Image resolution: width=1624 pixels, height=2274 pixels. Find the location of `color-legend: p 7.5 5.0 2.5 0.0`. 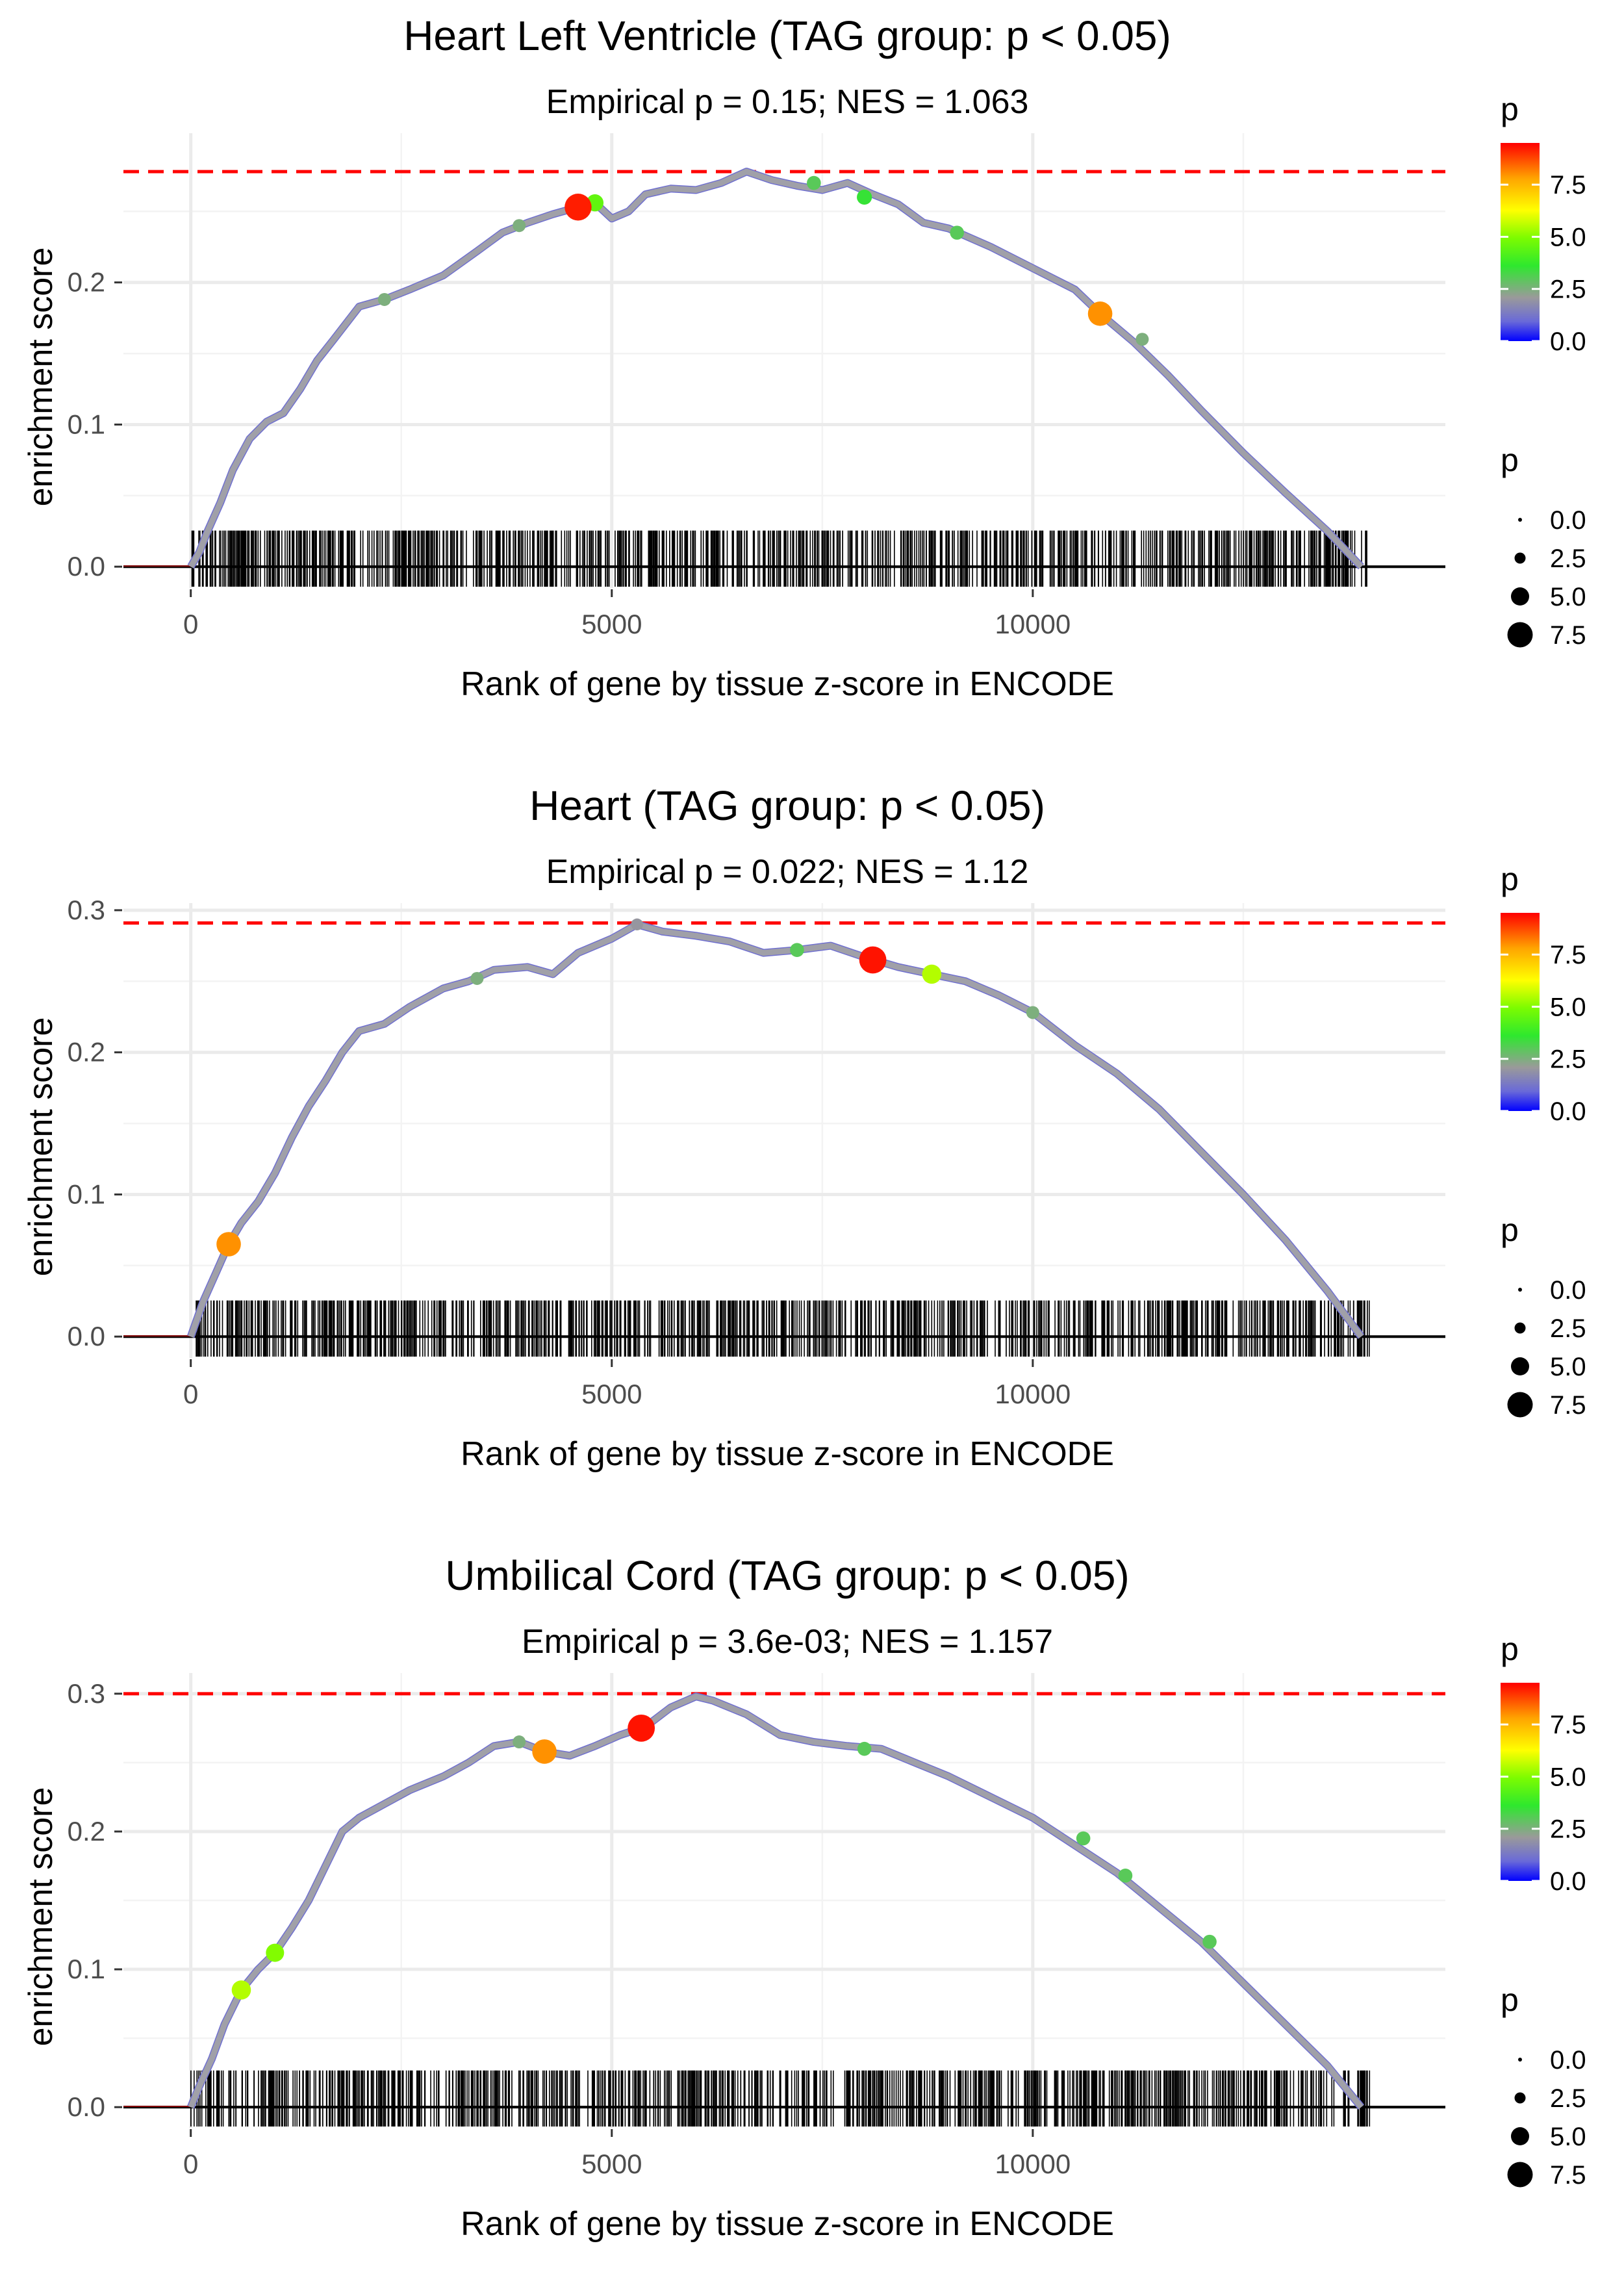

color-legend: p 7.5 5.0 2.5 0.0 is located at coordinates (1543, 1763).